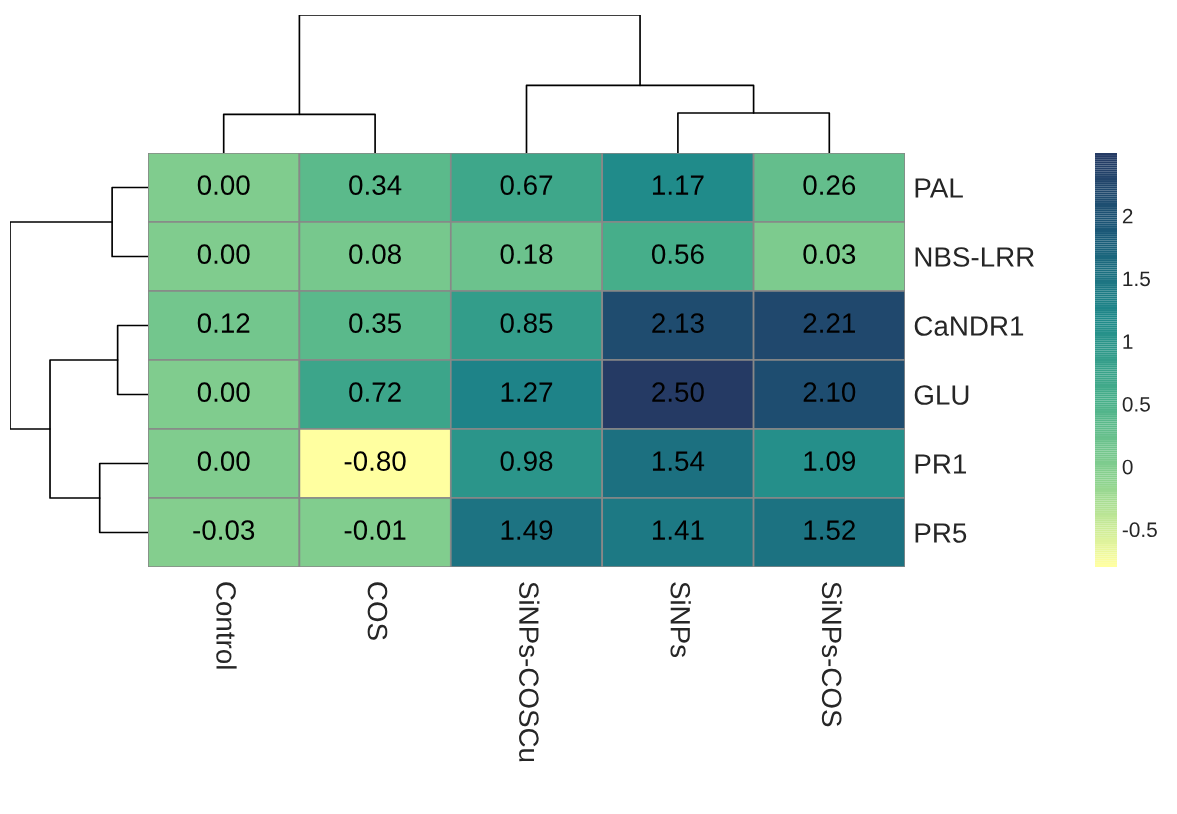 The width and height of the screenshot is (1177, 814). I want to click on data-label: 0.26, so click(829, 185).